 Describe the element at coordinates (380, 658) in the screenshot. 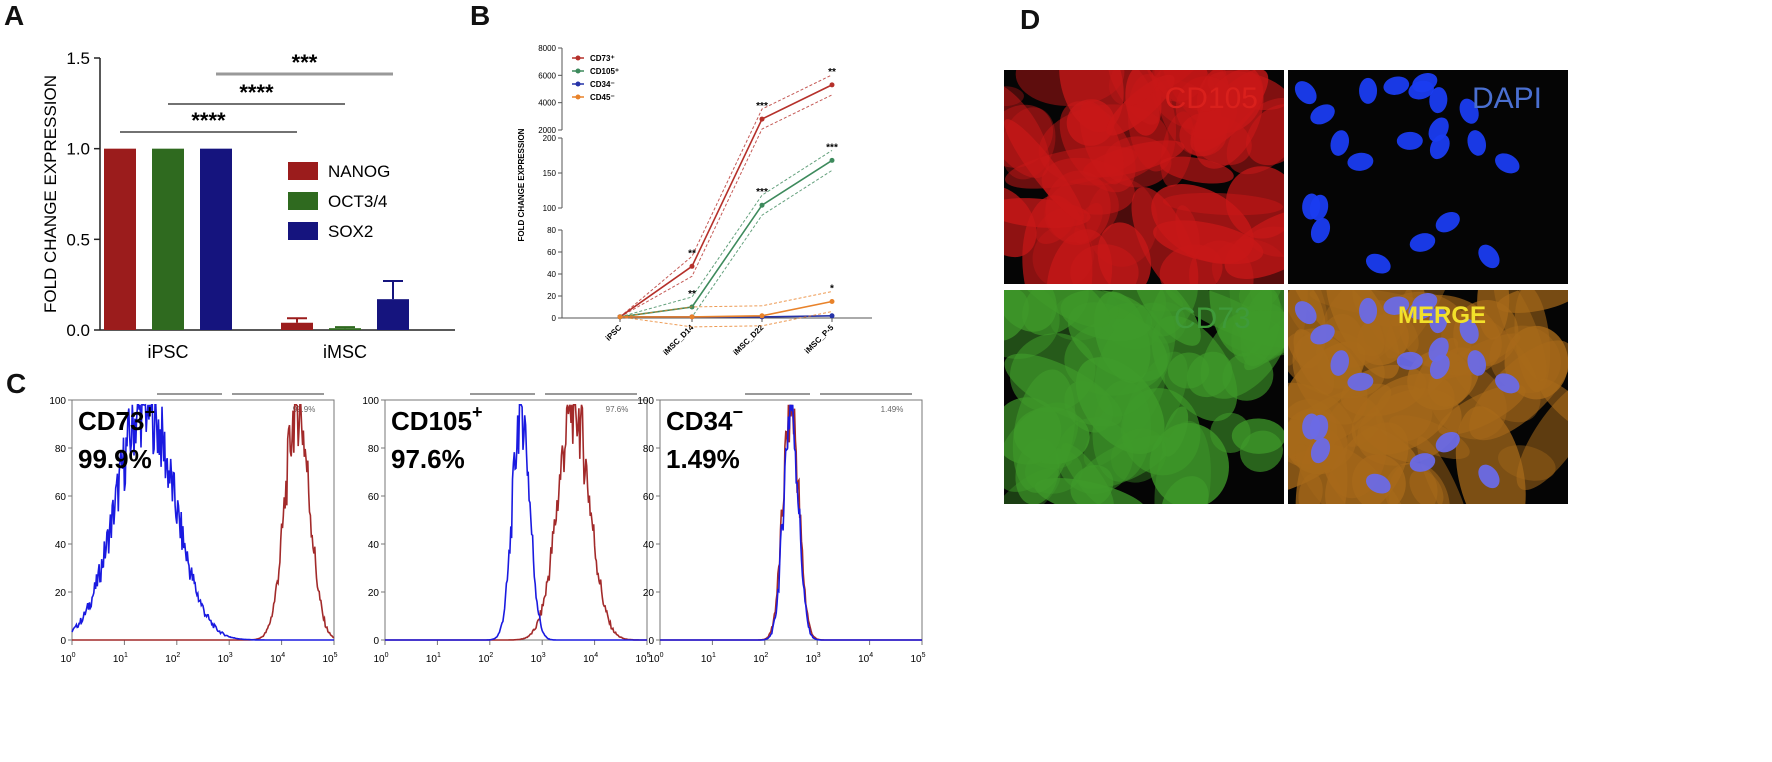

I see `x-tick-label: 10⁰` at that location.